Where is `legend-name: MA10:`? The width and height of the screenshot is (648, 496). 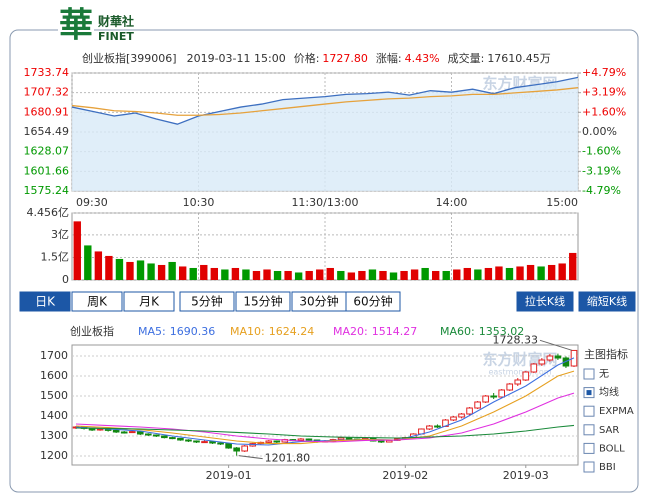
legend-name: MA10: is located at coordinates (247, 331).